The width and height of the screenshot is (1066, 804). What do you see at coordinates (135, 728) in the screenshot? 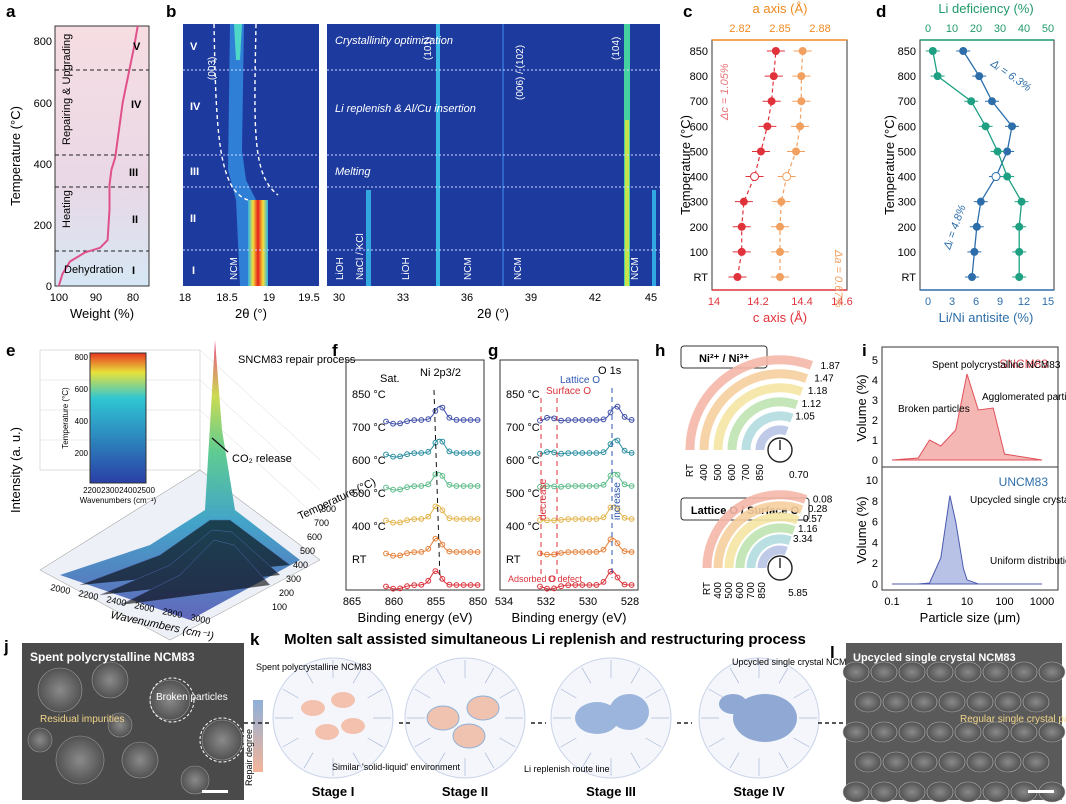
I see `panel-j-particles` at bounding box center [135, 728].